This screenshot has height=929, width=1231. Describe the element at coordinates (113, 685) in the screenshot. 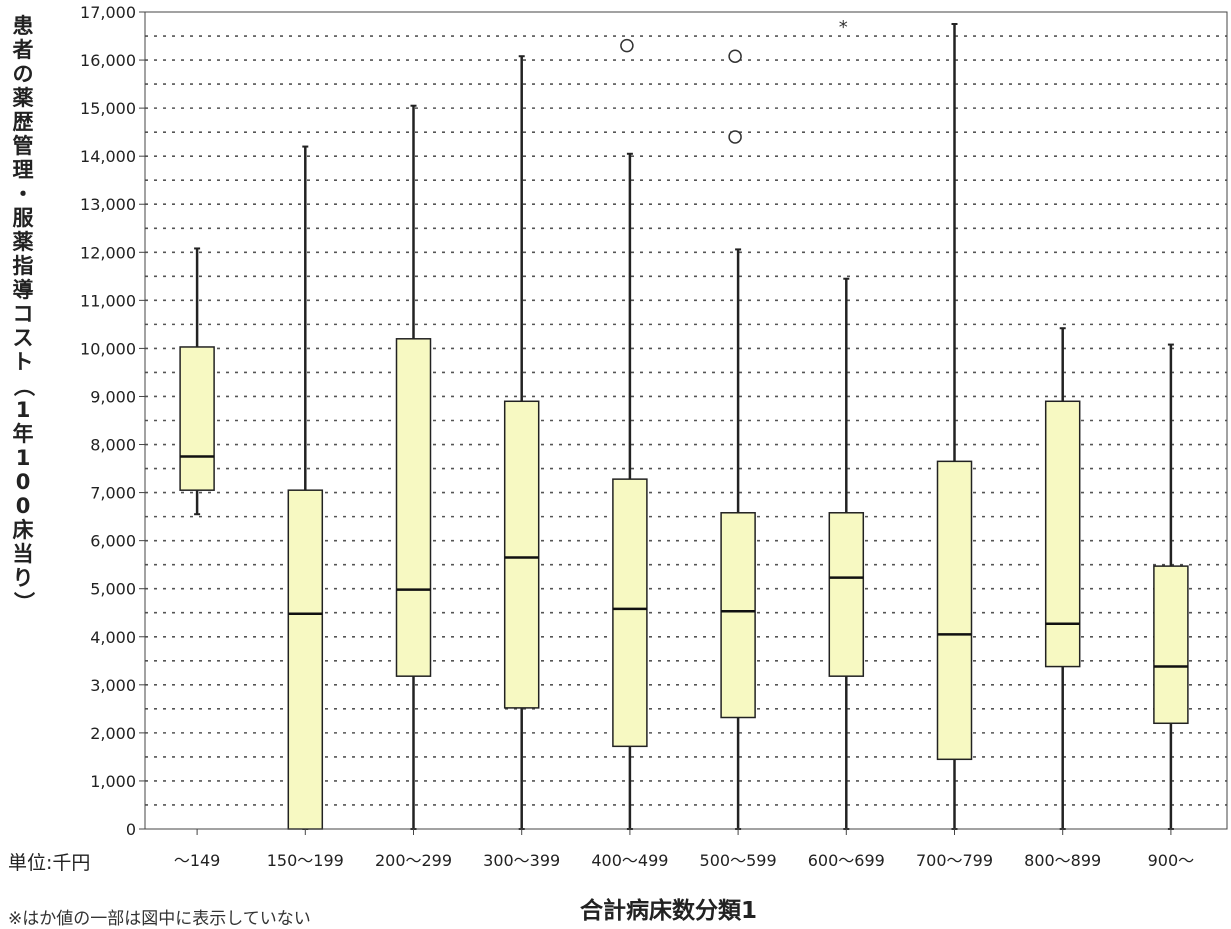

I see `y-tick-label: 3,000` at that location.